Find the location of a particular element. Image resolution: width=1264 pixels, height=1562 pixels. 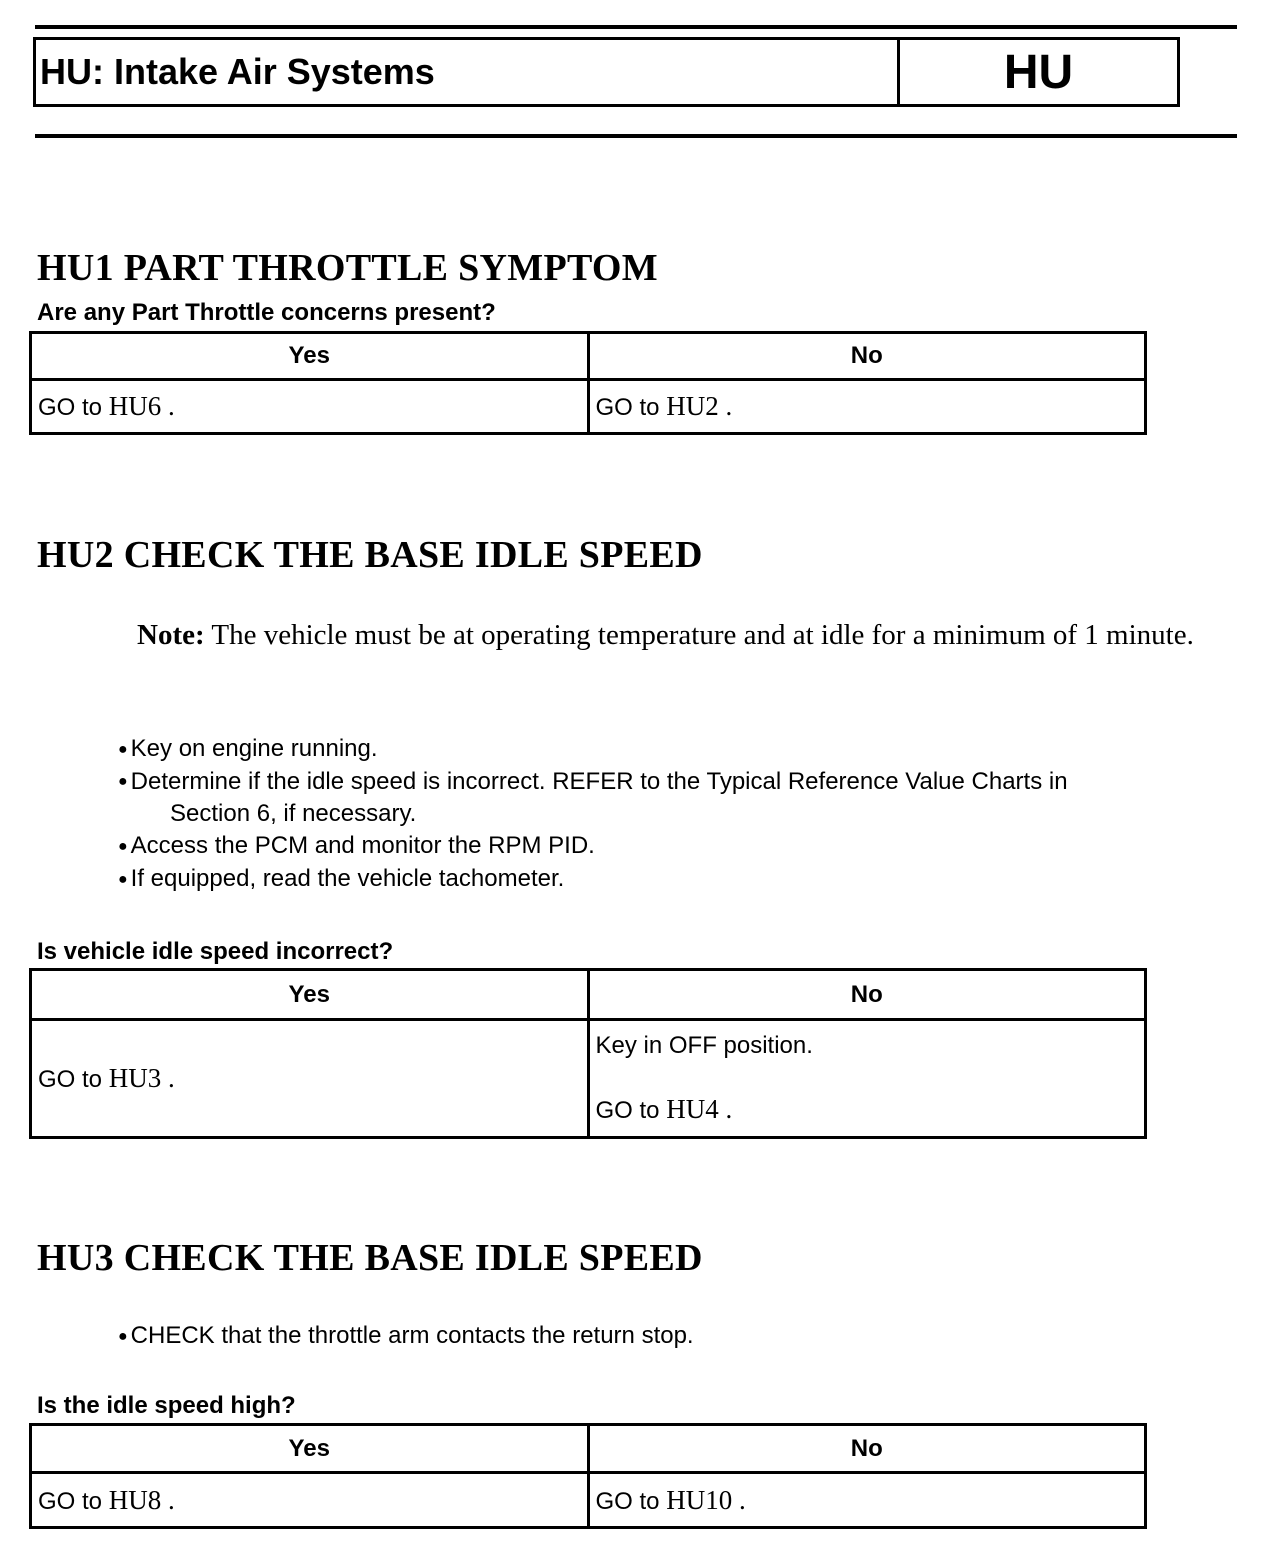

link-hu8: HU8 . is located at coordinates (141, 1499).